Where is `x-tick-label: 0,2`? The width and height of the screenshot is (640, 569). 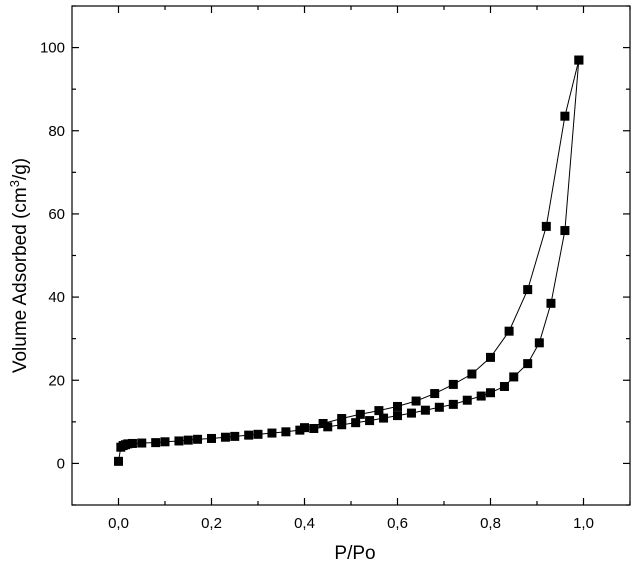
x-tick-label: 0,2 is located at coordinates (211, 523).